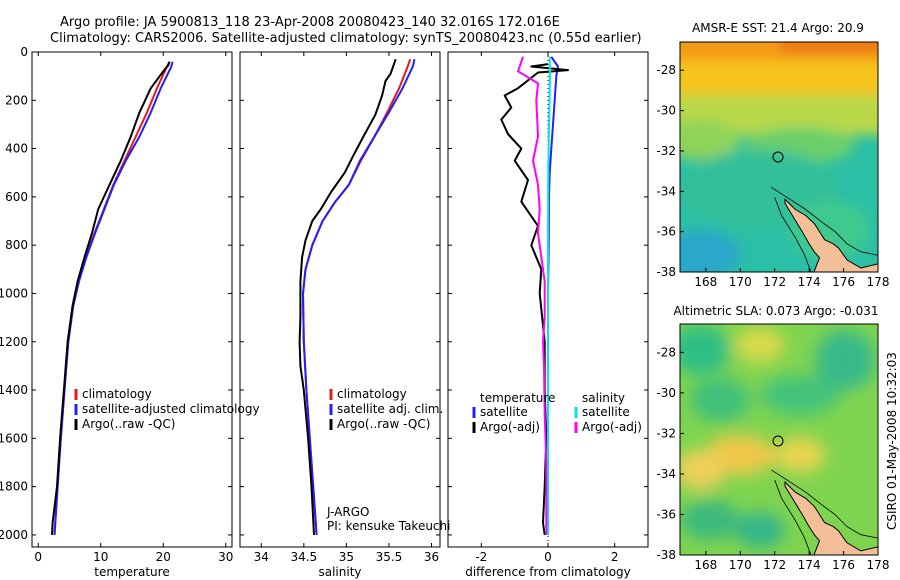 The image size is (900, 580). What do you see at coordinates (431, 557) in the screenshot?
I see `salinity-x-tick-label: 36` at bounding box center [431, 557].